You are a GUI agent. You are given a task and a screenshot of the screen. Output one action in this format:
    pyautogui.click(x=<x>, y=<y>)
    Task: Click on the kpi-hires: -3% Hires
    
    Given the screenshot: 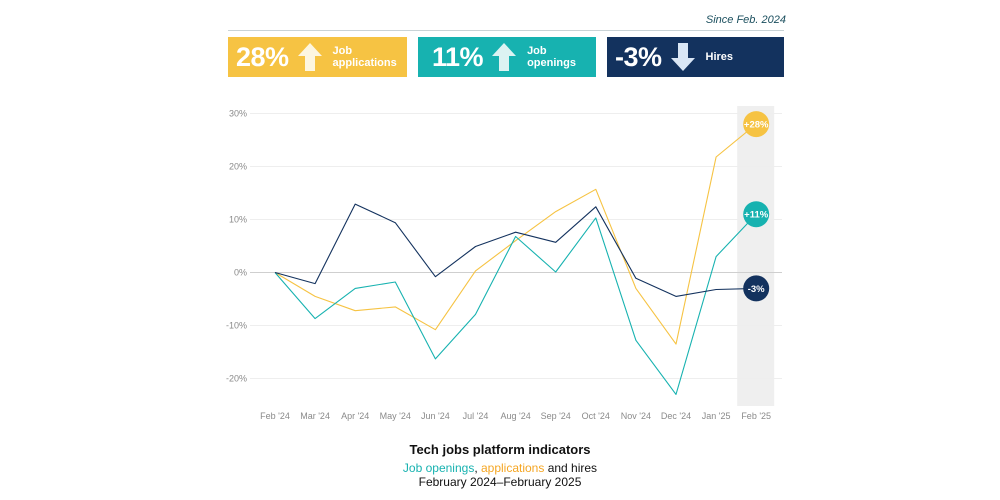 What is the action you would take?
    pyautogui.click(x=695, y=57)
    